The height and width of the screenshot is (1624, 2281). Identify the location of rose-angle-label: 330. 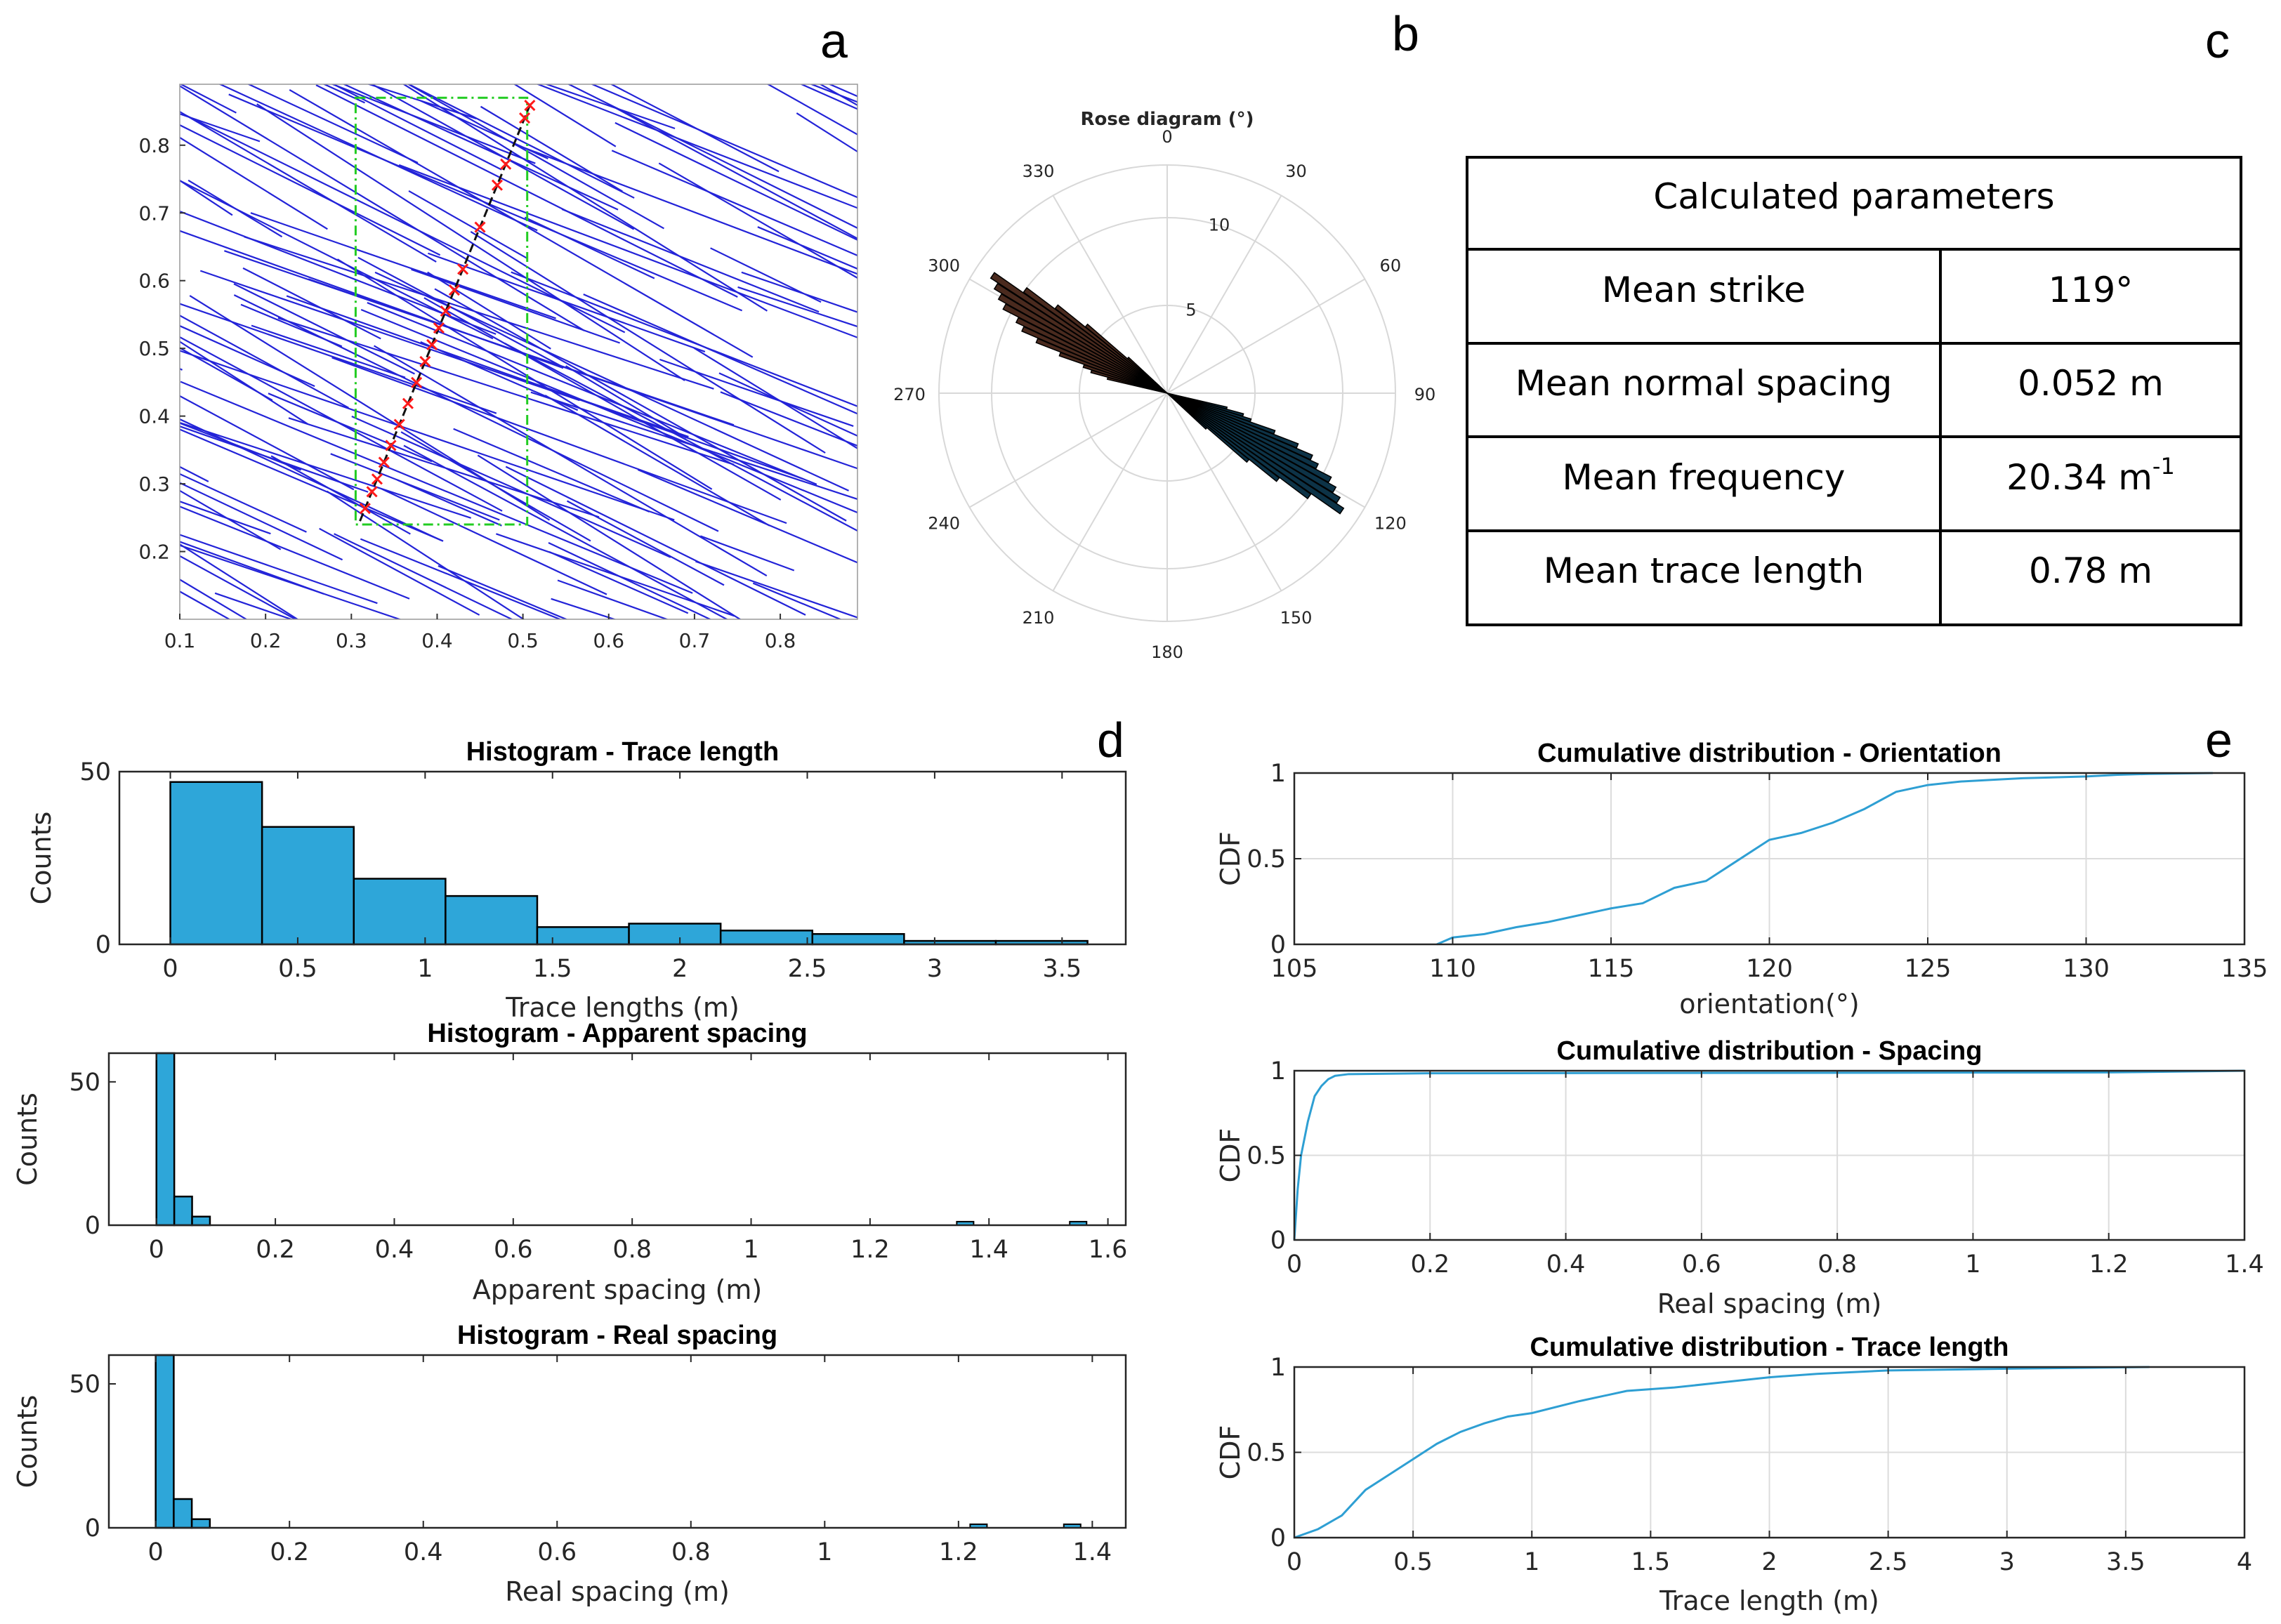
(1039, 171).